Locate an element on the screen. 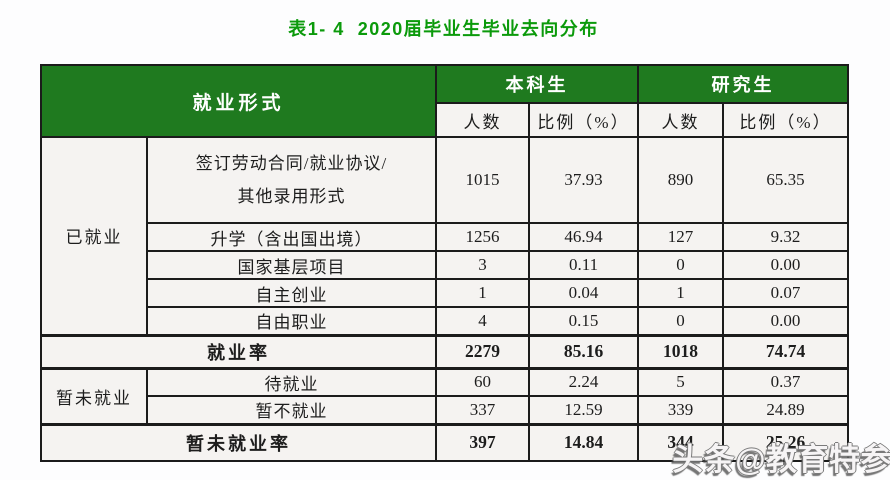 The image size is (890, 480). row-label-unemployment-rate: 暂未就业率 is located at coordinates (238, 442).